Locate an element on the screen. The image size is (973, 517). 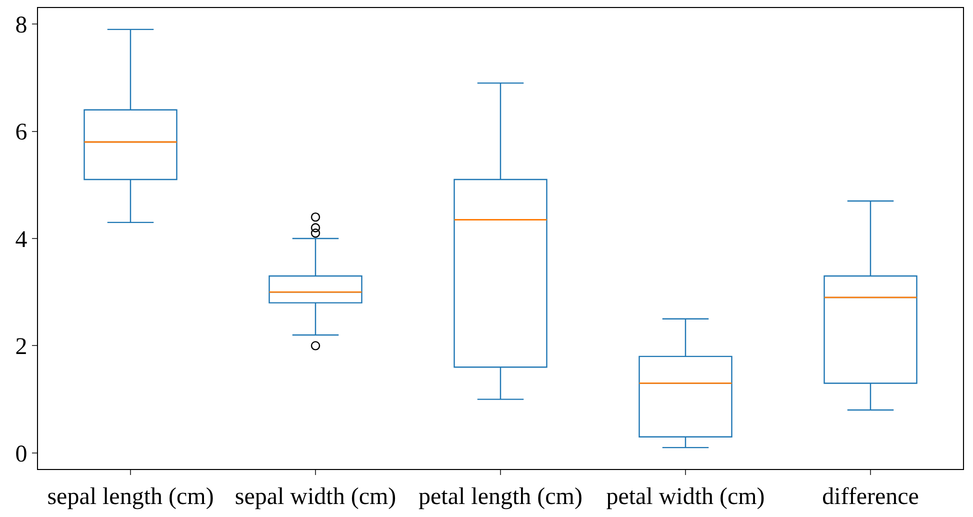
x-tick-label: sepal length (cm) is located at coordinates (130, 497).